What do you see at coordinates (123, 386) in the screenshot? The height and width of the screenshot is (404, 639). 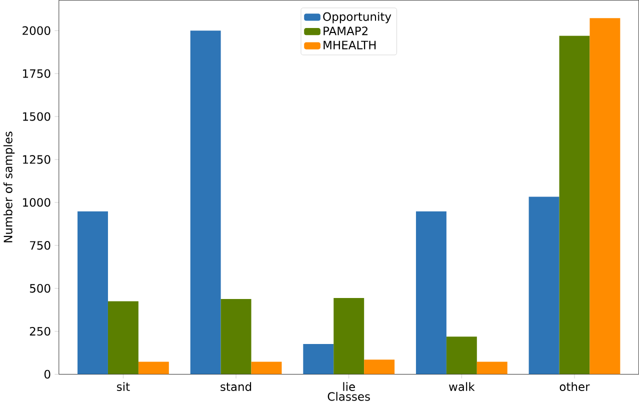 I see `x-tick-label: sit` at bounding box center [123, 386].